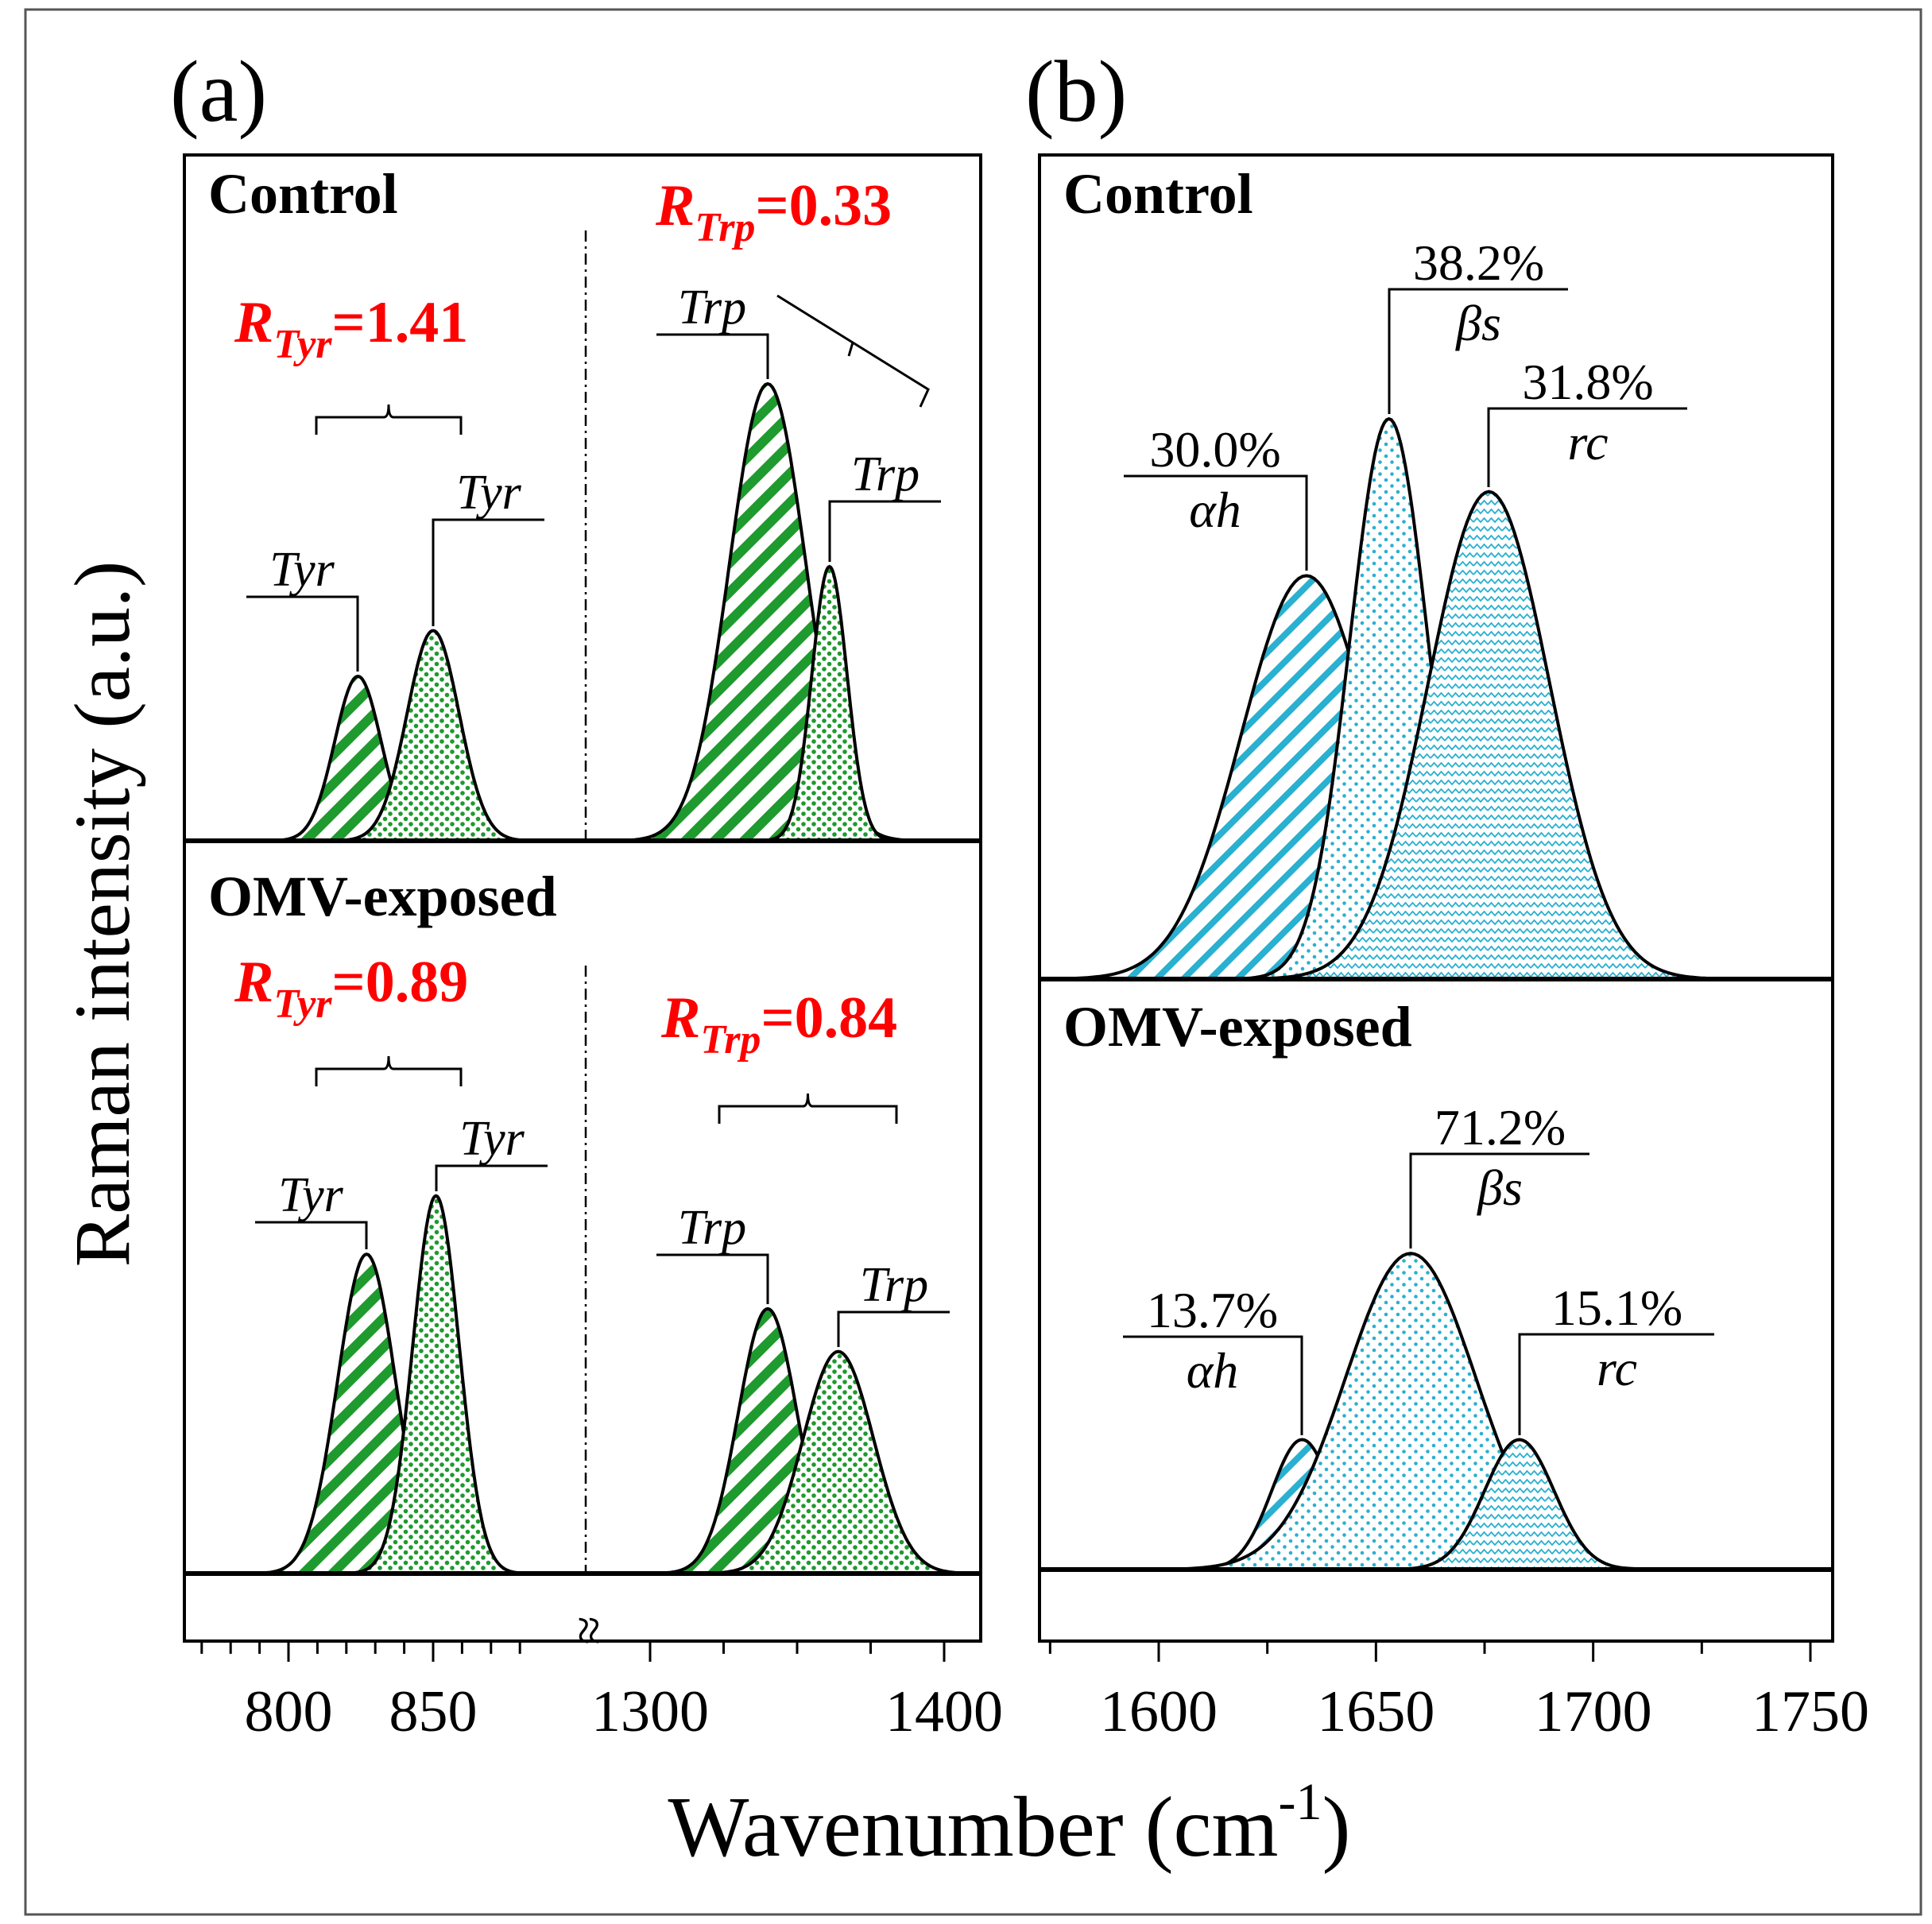  I want to click on band-percent: 71.2%, so click(1500, 1127).